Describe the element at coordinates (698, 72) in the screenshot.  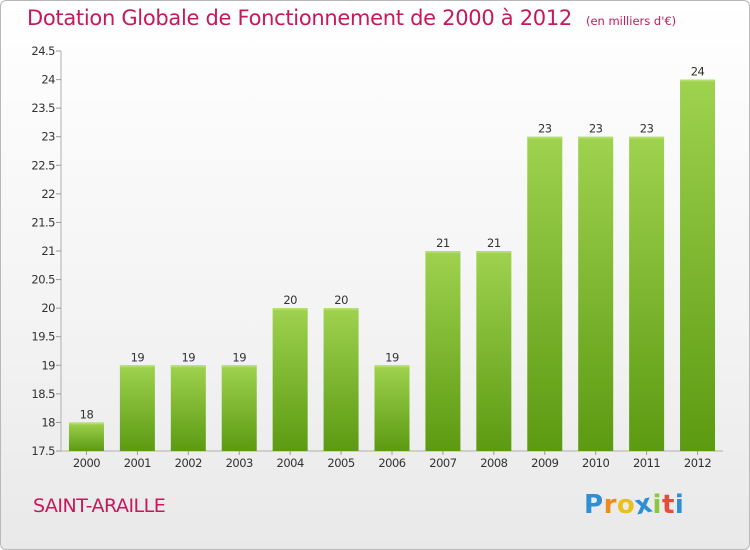
I see `bar-value-label: 24` at that location.